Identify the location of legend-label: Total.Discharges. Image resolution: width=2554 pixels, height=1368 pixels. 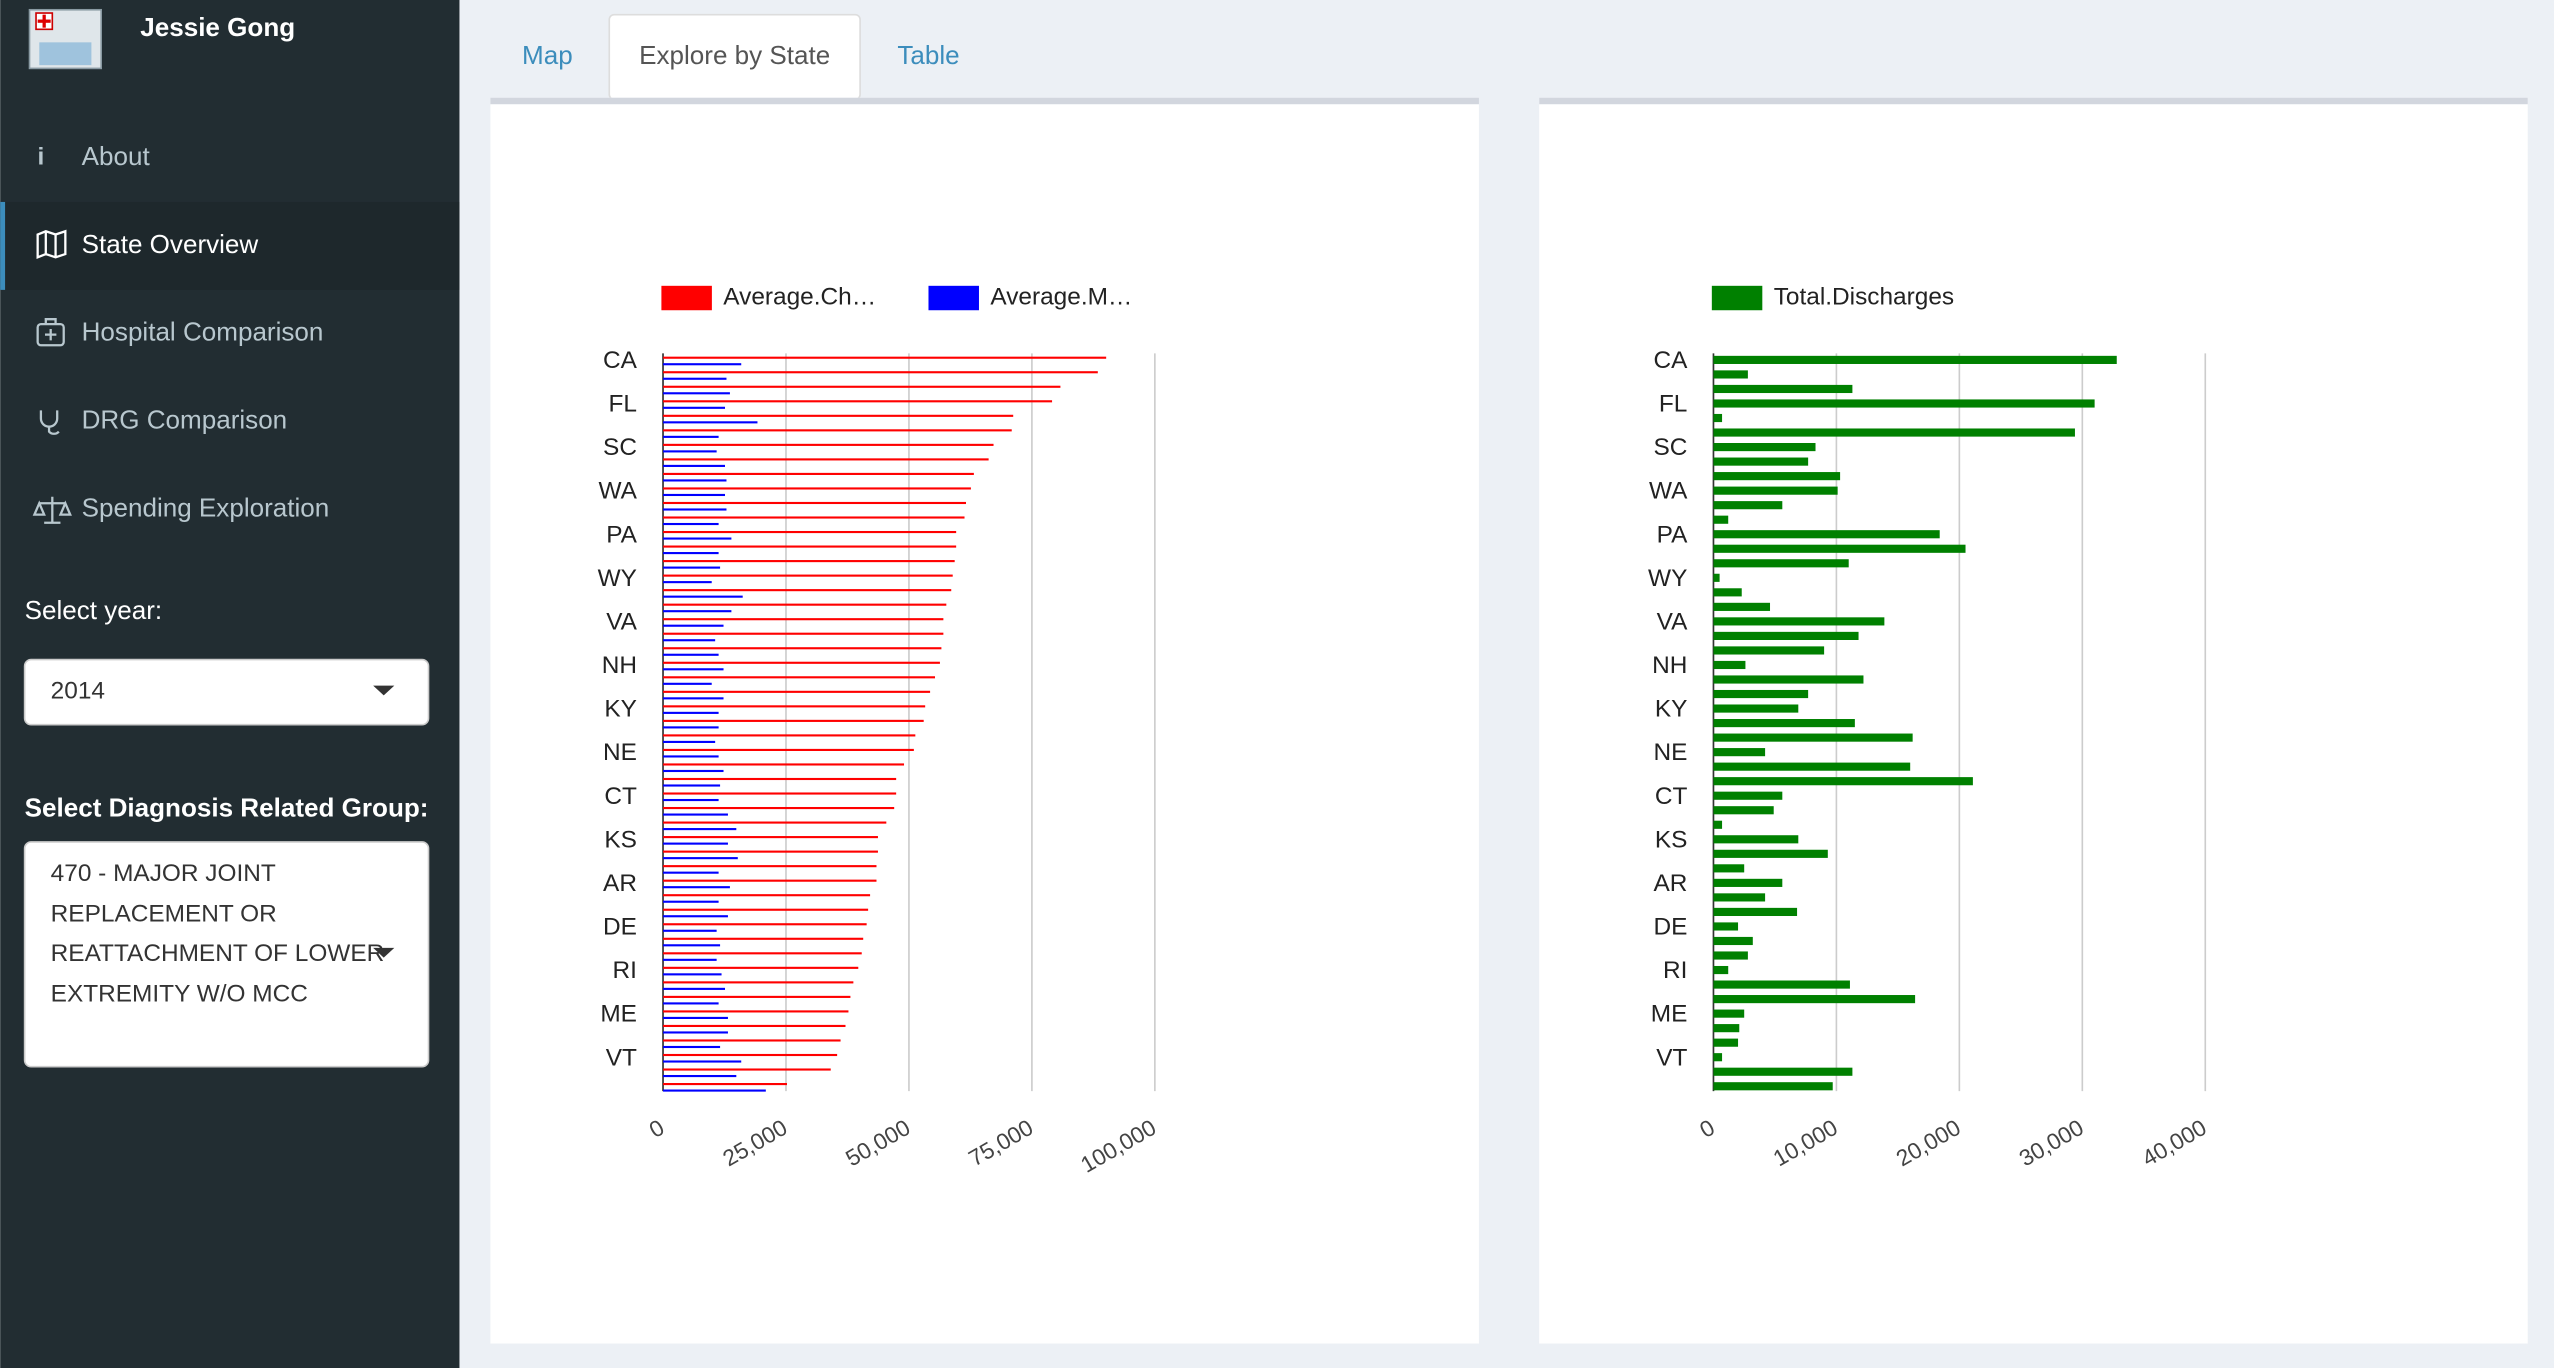
(1864, 296).